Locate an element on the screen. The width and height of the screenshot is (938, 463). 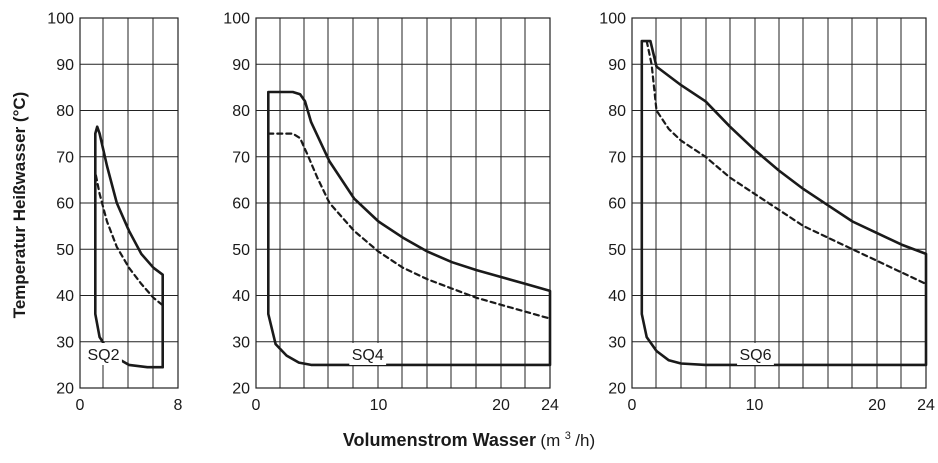
x-axis-label: Volumenstrom Wasser (m 3 /h) is located at coordinates (469, 438).